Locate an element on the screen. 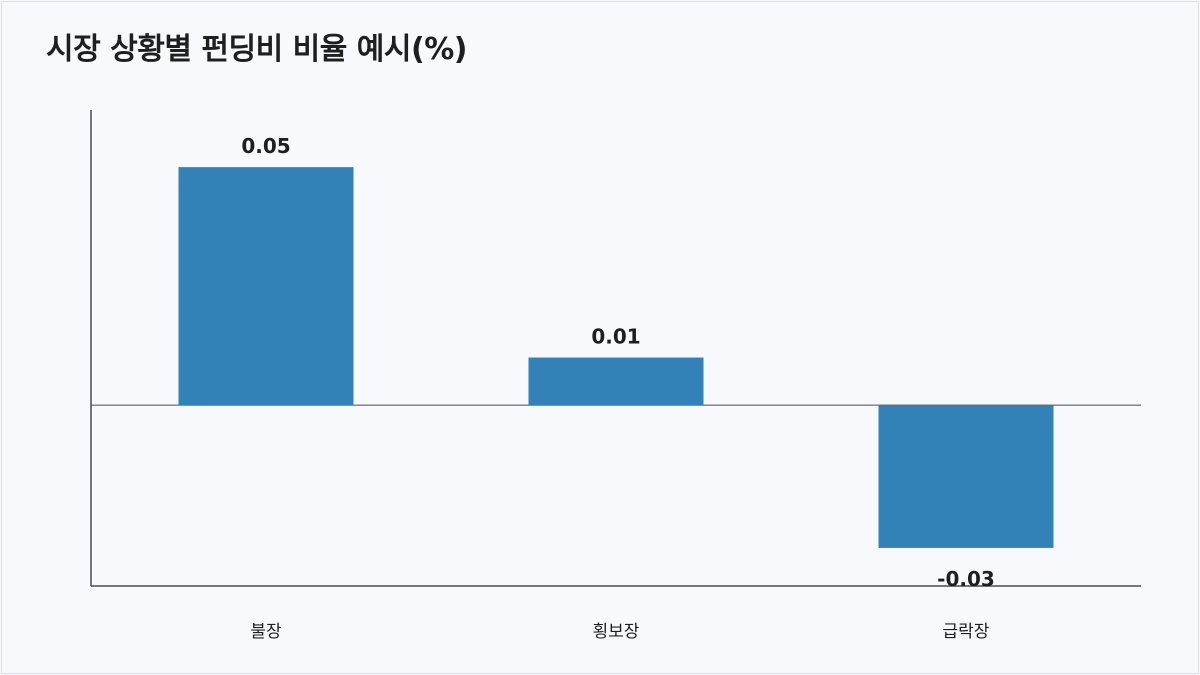 The width and height of the screenshot is (1200, 675). category-label-2: 횡보장 is located at coordinates (616, 632).